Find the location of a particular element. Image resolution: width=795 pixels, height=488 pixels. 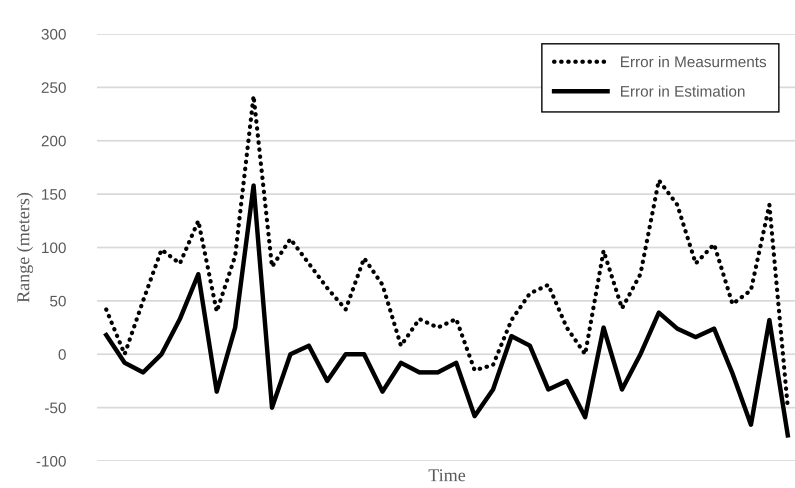

y-tick-label: 300 is located at coordinates (54, 34).